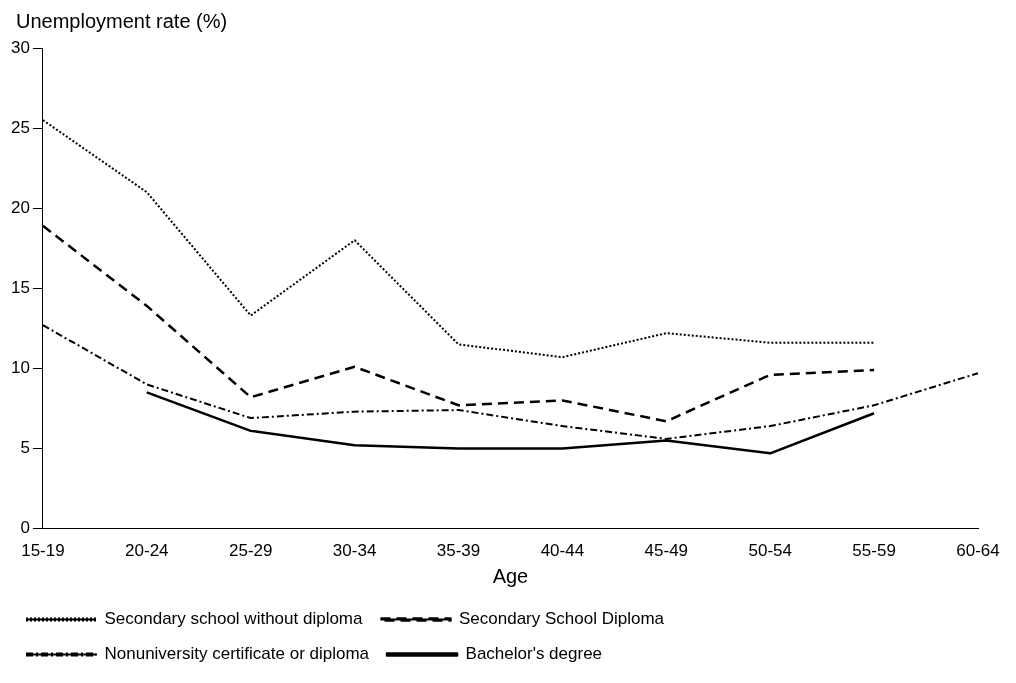 This screenshot has width=1016, height=683. Describe the element at coordinates (237, 654) in the screenshot. I see `legend-label: Nonuniversity certificate or diploma` at that location.